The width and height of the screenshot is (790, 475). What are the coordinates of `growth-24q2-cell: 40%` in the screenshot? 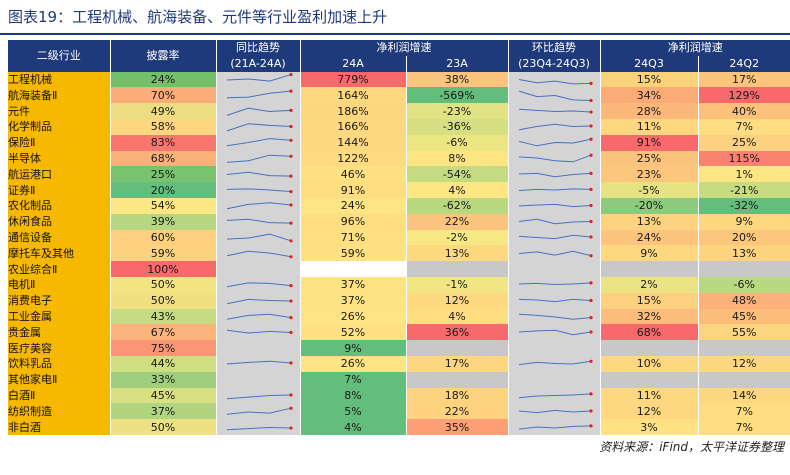 It's located at (743, 111).